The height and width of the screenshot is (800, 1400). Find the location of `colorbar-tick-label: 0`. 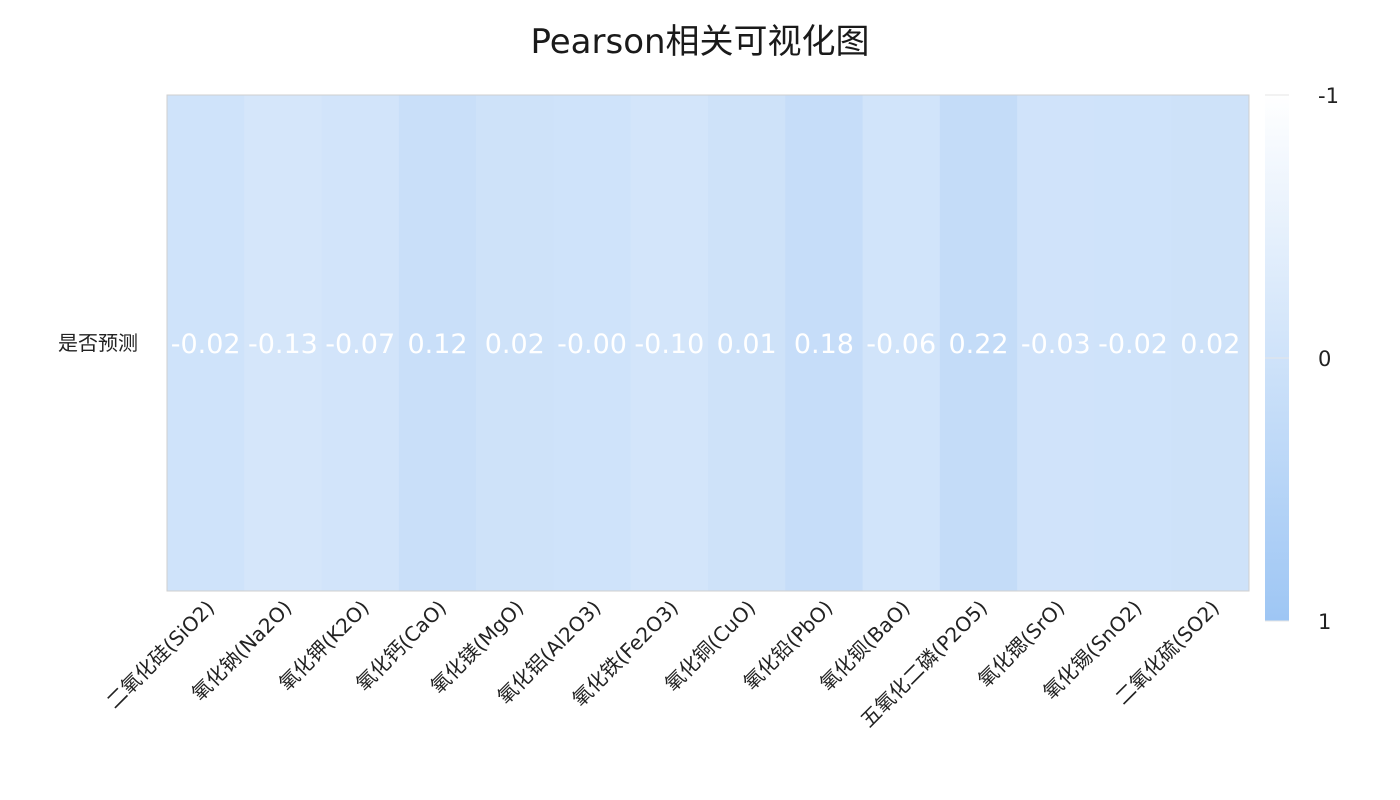

colorbar-tick-label: 0 is located at coordinates (1324, 359).